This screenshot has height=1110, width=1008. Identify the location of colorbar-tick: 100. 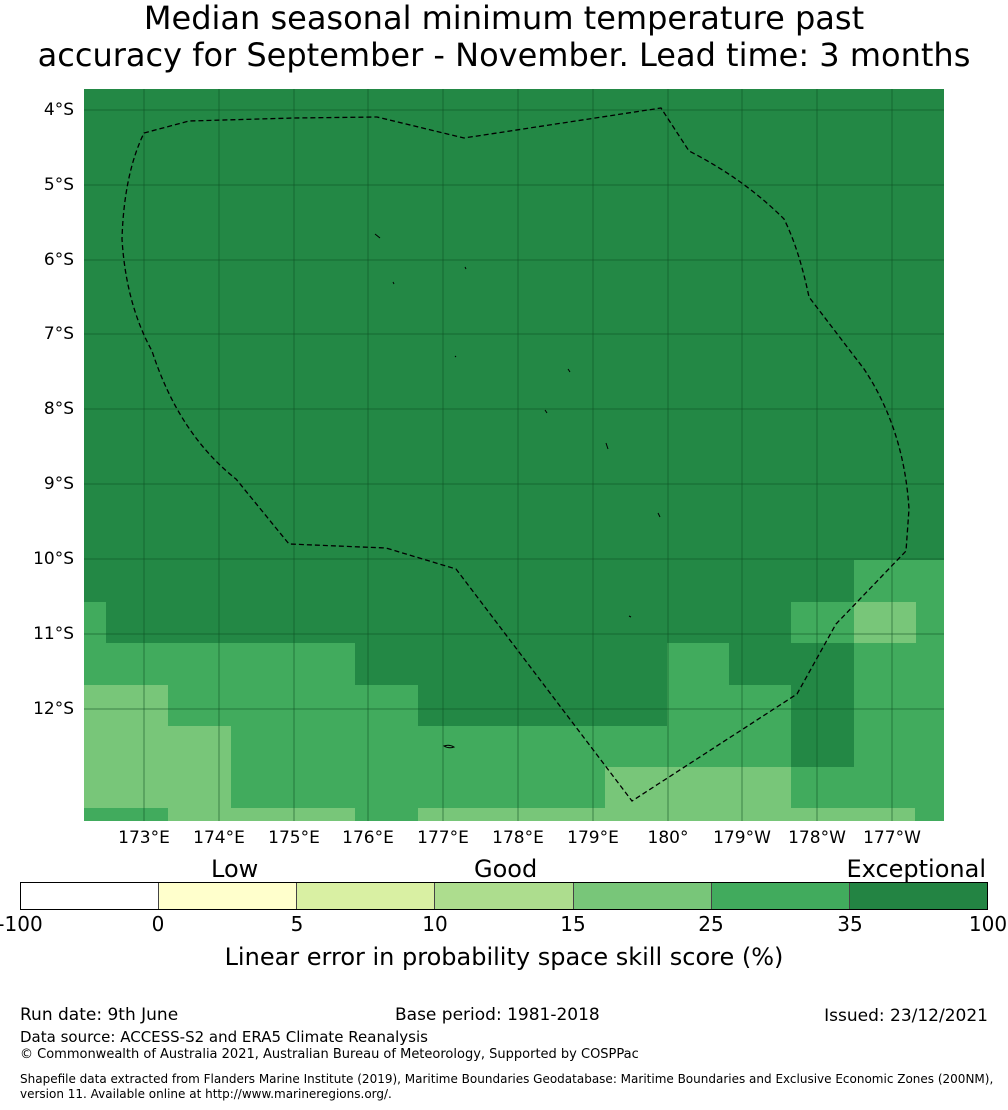
(988, 924).